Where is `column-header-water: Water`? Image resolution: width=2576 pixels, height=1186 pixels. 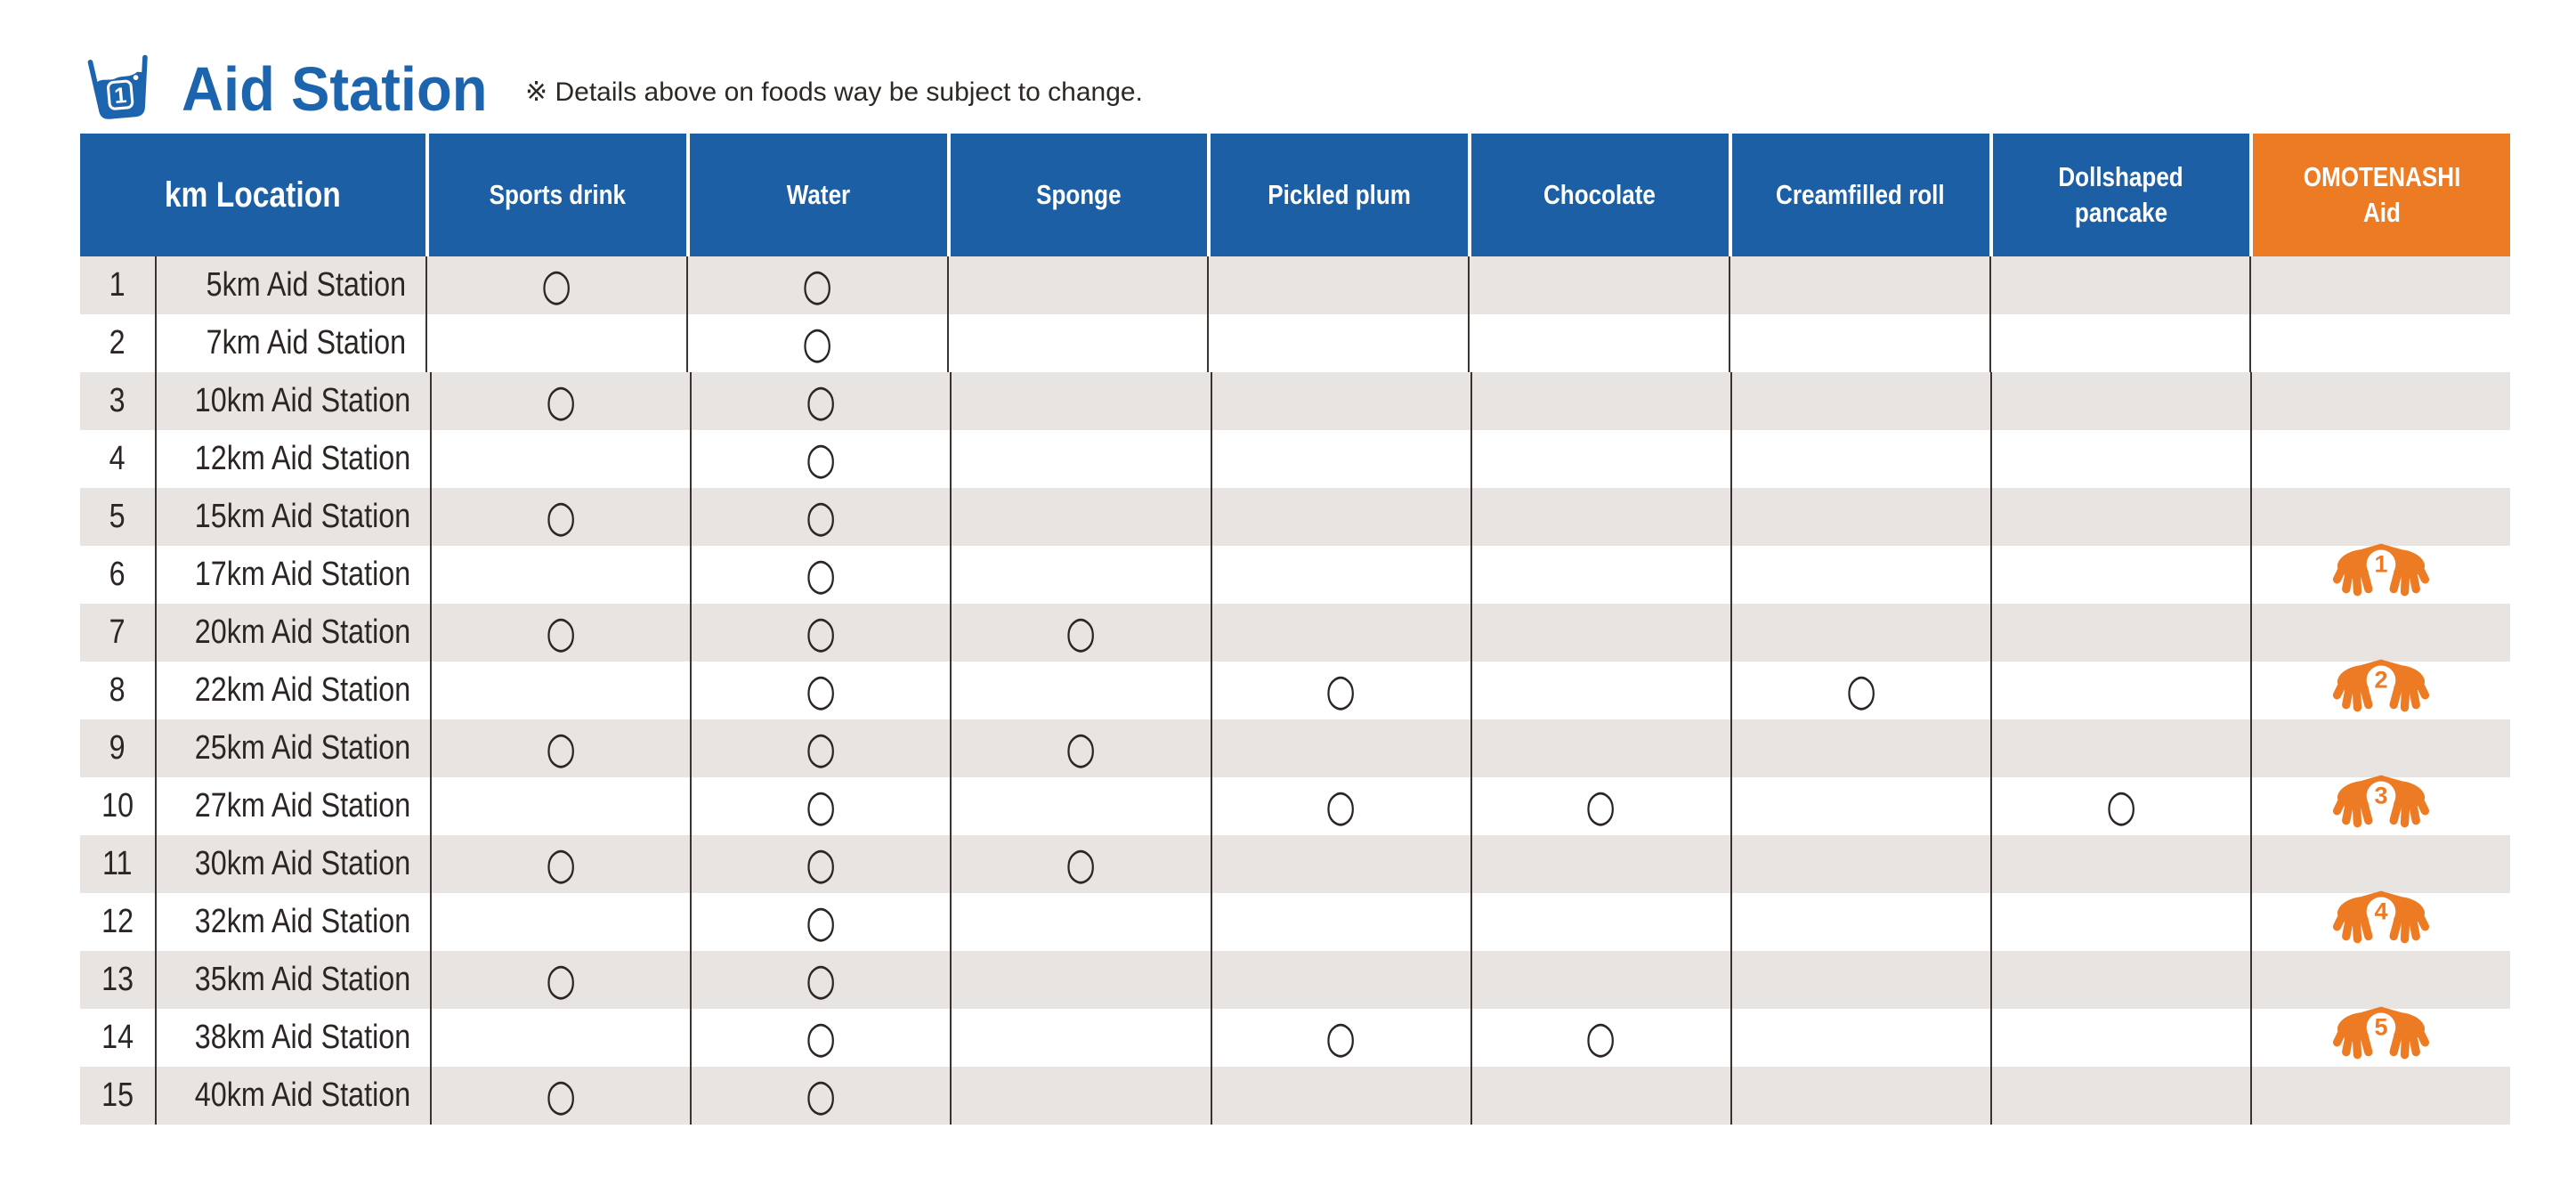
column-header-water: Water is located at coordinates (820, 195).